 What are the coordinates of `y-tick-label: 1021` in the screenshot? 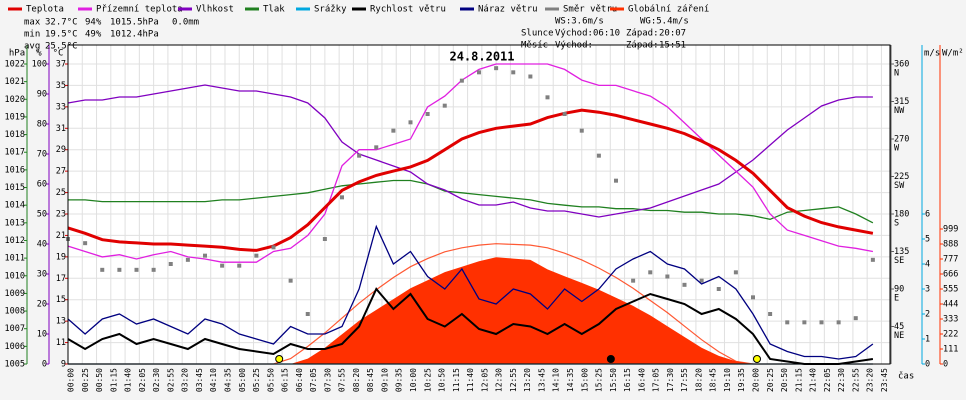 It's located at (15, 82).